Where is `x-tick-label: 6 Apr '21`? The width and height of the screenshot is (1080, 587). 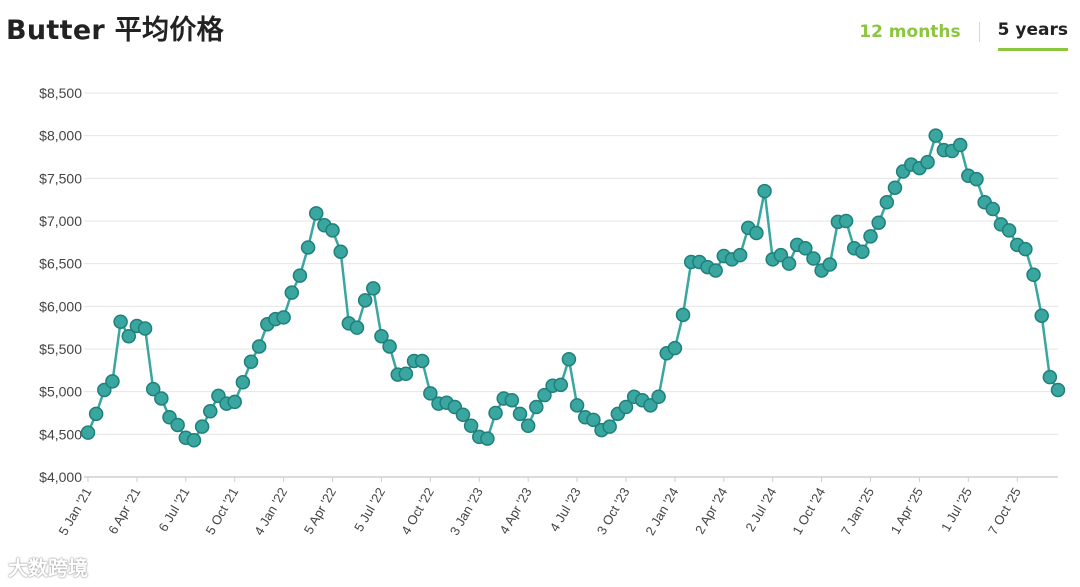
x-tick-label: 6 Apr '21 is located at coordinates (124, 511).